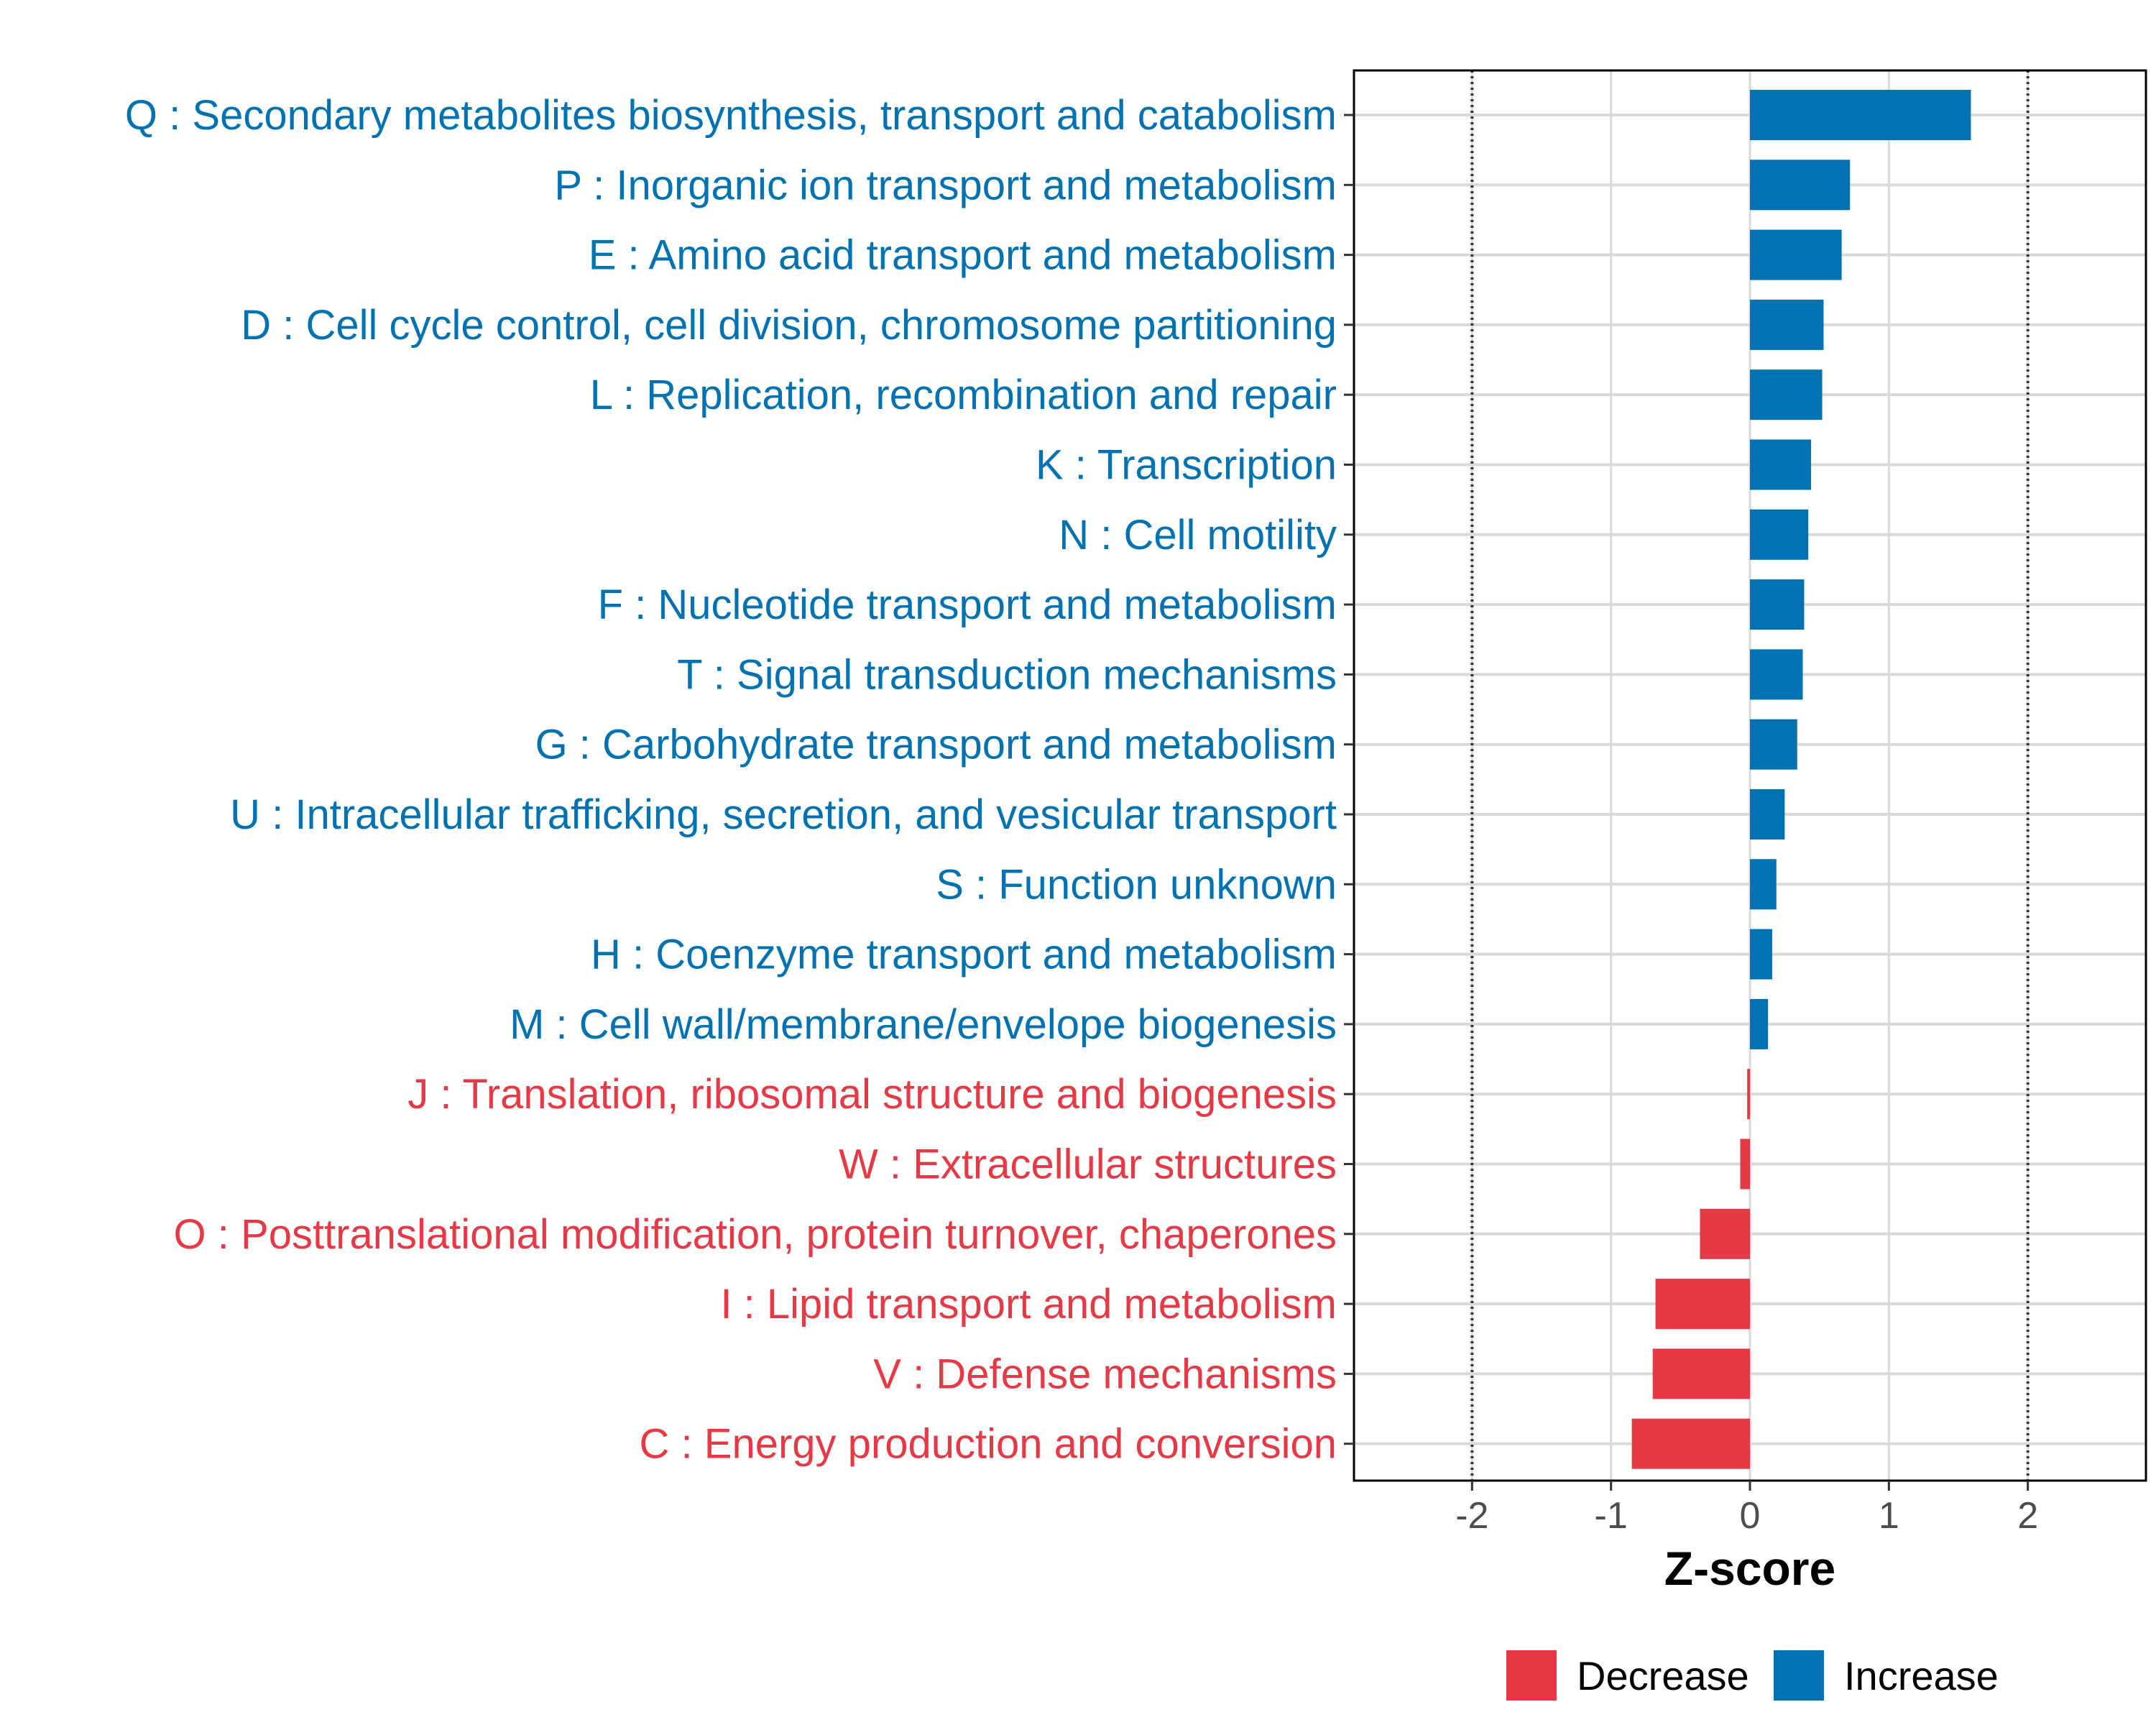  What do you see at coordinates (964, 955) in the screenshot?
I see `category-label: H : Coenzyme transport and metabolism` at bounding box center [964, 955].